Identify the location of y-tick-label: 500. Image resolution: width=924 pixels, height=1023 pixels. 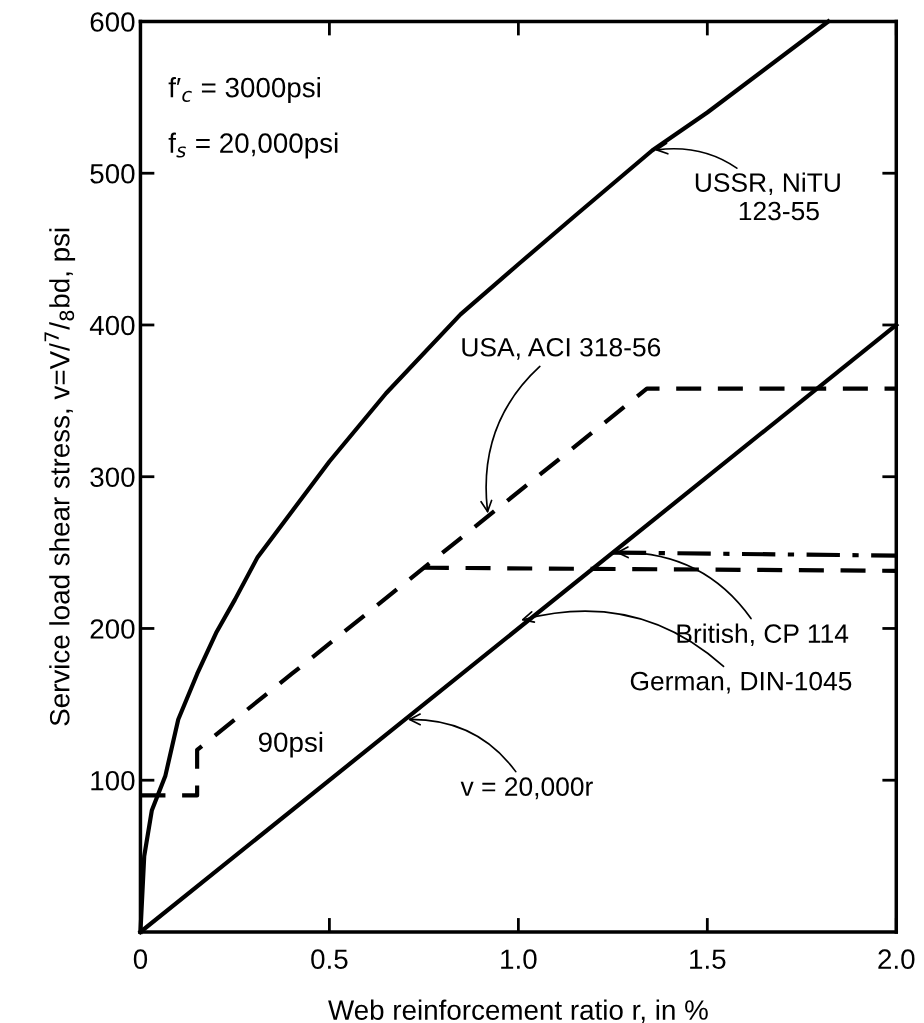
(112, 173).